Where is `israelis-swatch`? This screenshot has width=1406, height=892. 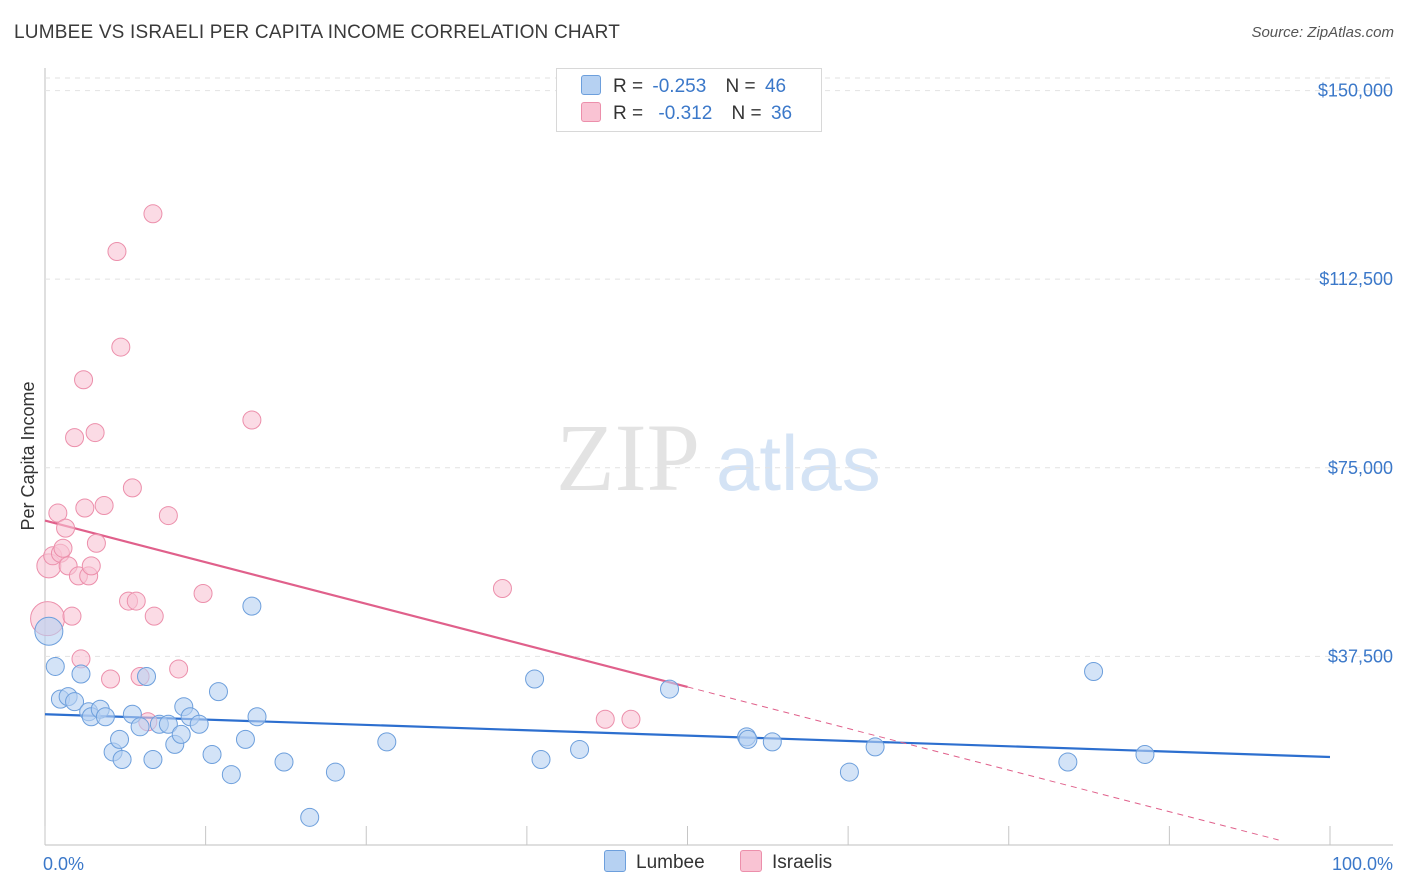
israelis-swatch is located at coordinates (591, 112).